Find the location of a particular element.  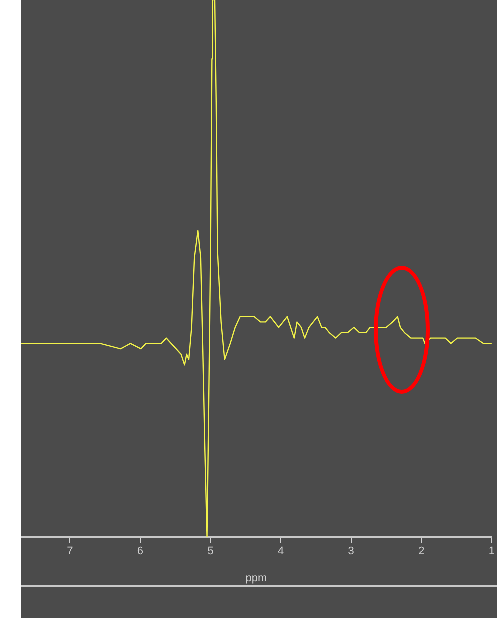

x-tick-label: 3 is located at coordinates (351, 552).